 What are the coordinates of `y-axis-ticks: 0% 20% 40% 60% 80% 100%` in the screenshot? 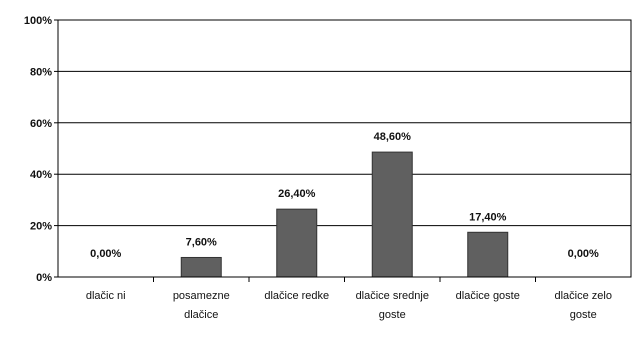 It's located at (41, 149).